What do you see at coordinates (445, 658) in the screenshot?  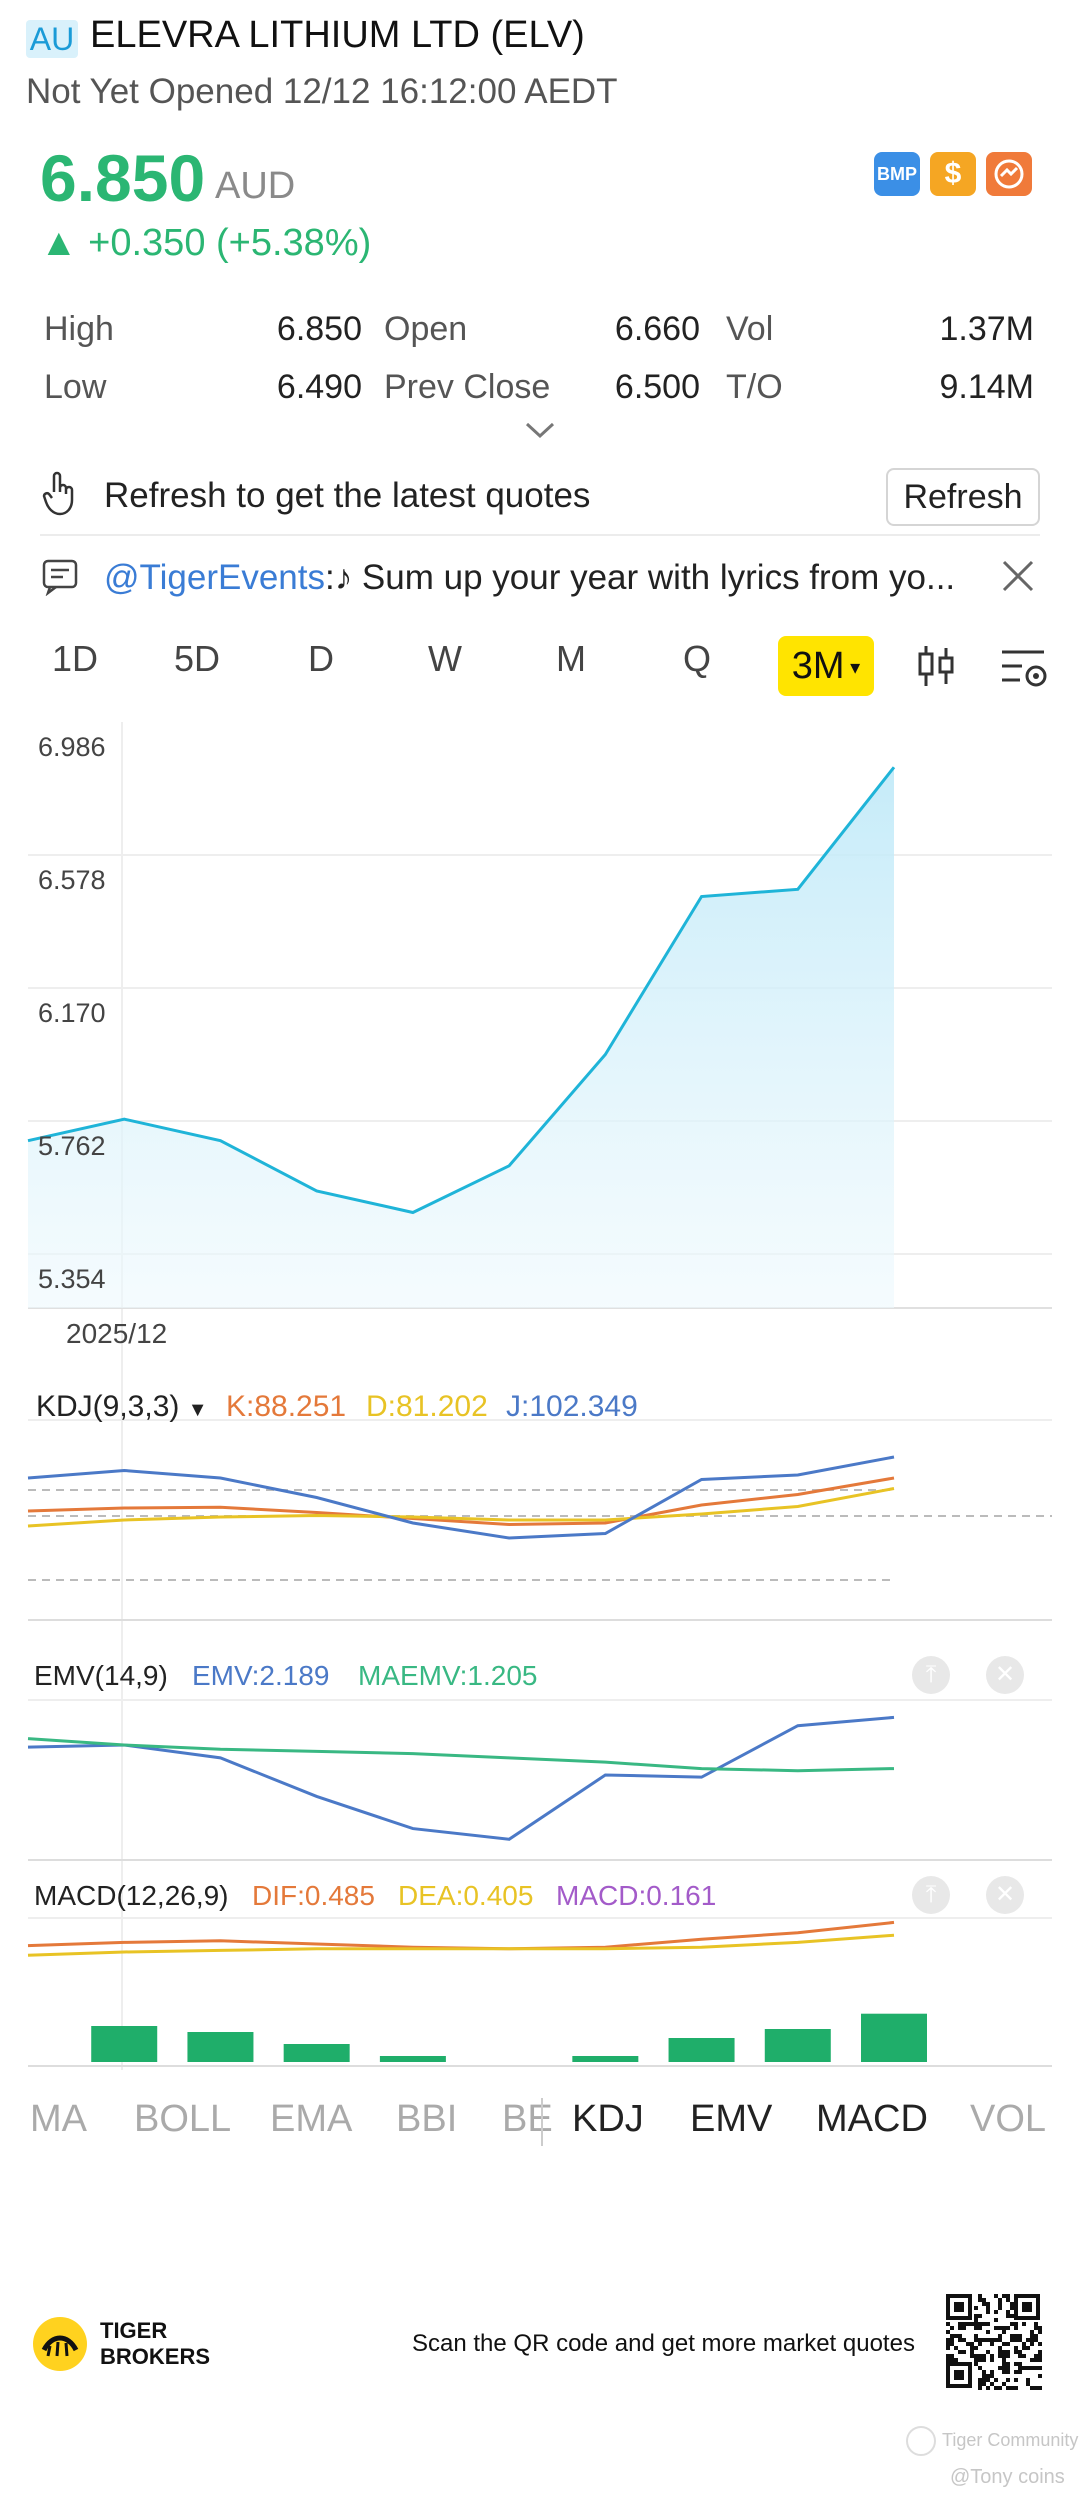 I see `tab-w: W` at bounding box center [445, 658].